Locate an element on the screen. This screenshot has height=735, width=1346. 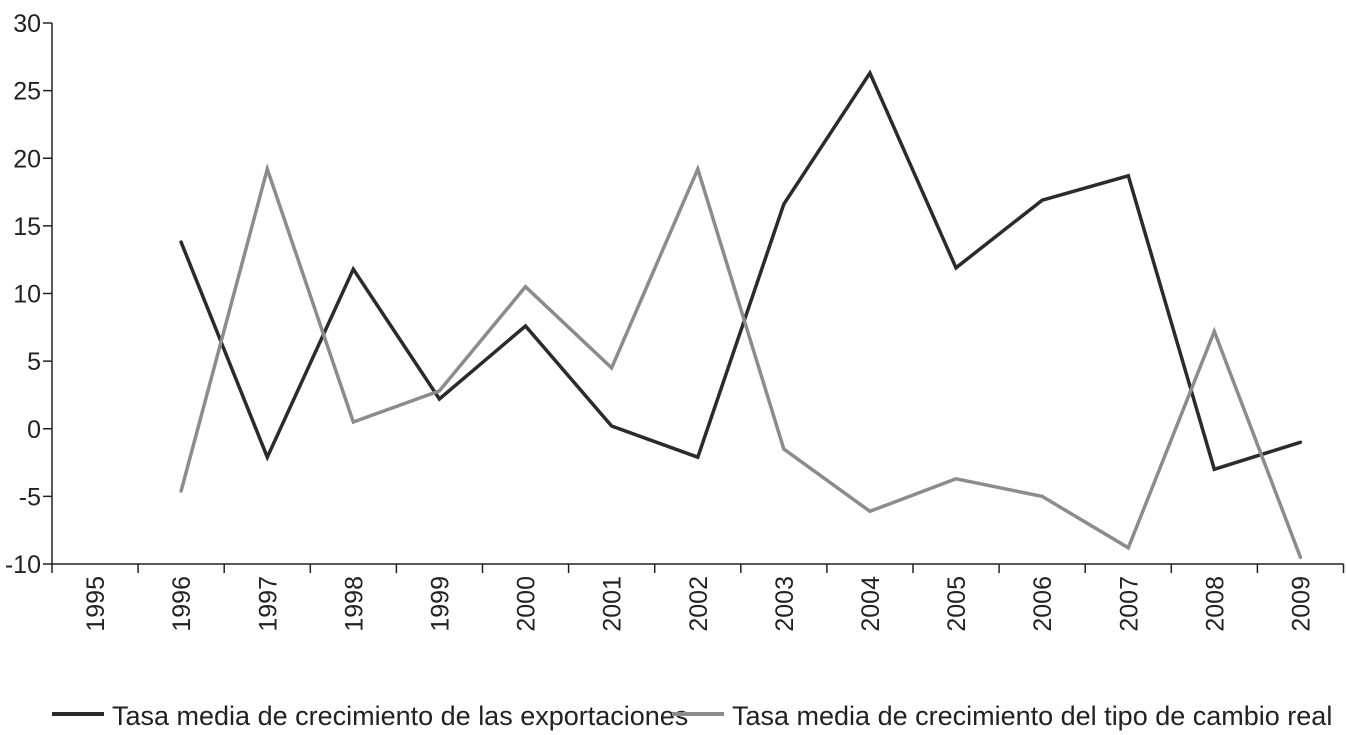
y-axis: 30 25 20 15 10 5 0 -5 -10 is located at coordinates (29, 294).